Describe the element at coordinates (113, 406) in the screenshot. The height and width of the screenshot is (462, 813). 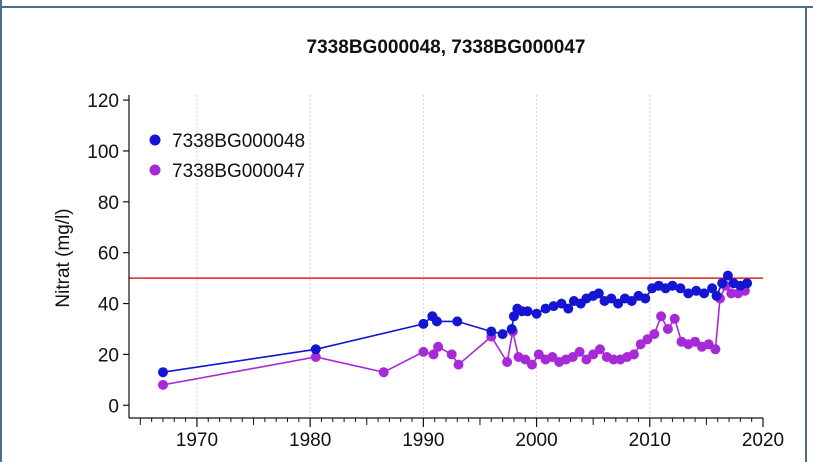
I see `y-tick-label: 0` at that location.